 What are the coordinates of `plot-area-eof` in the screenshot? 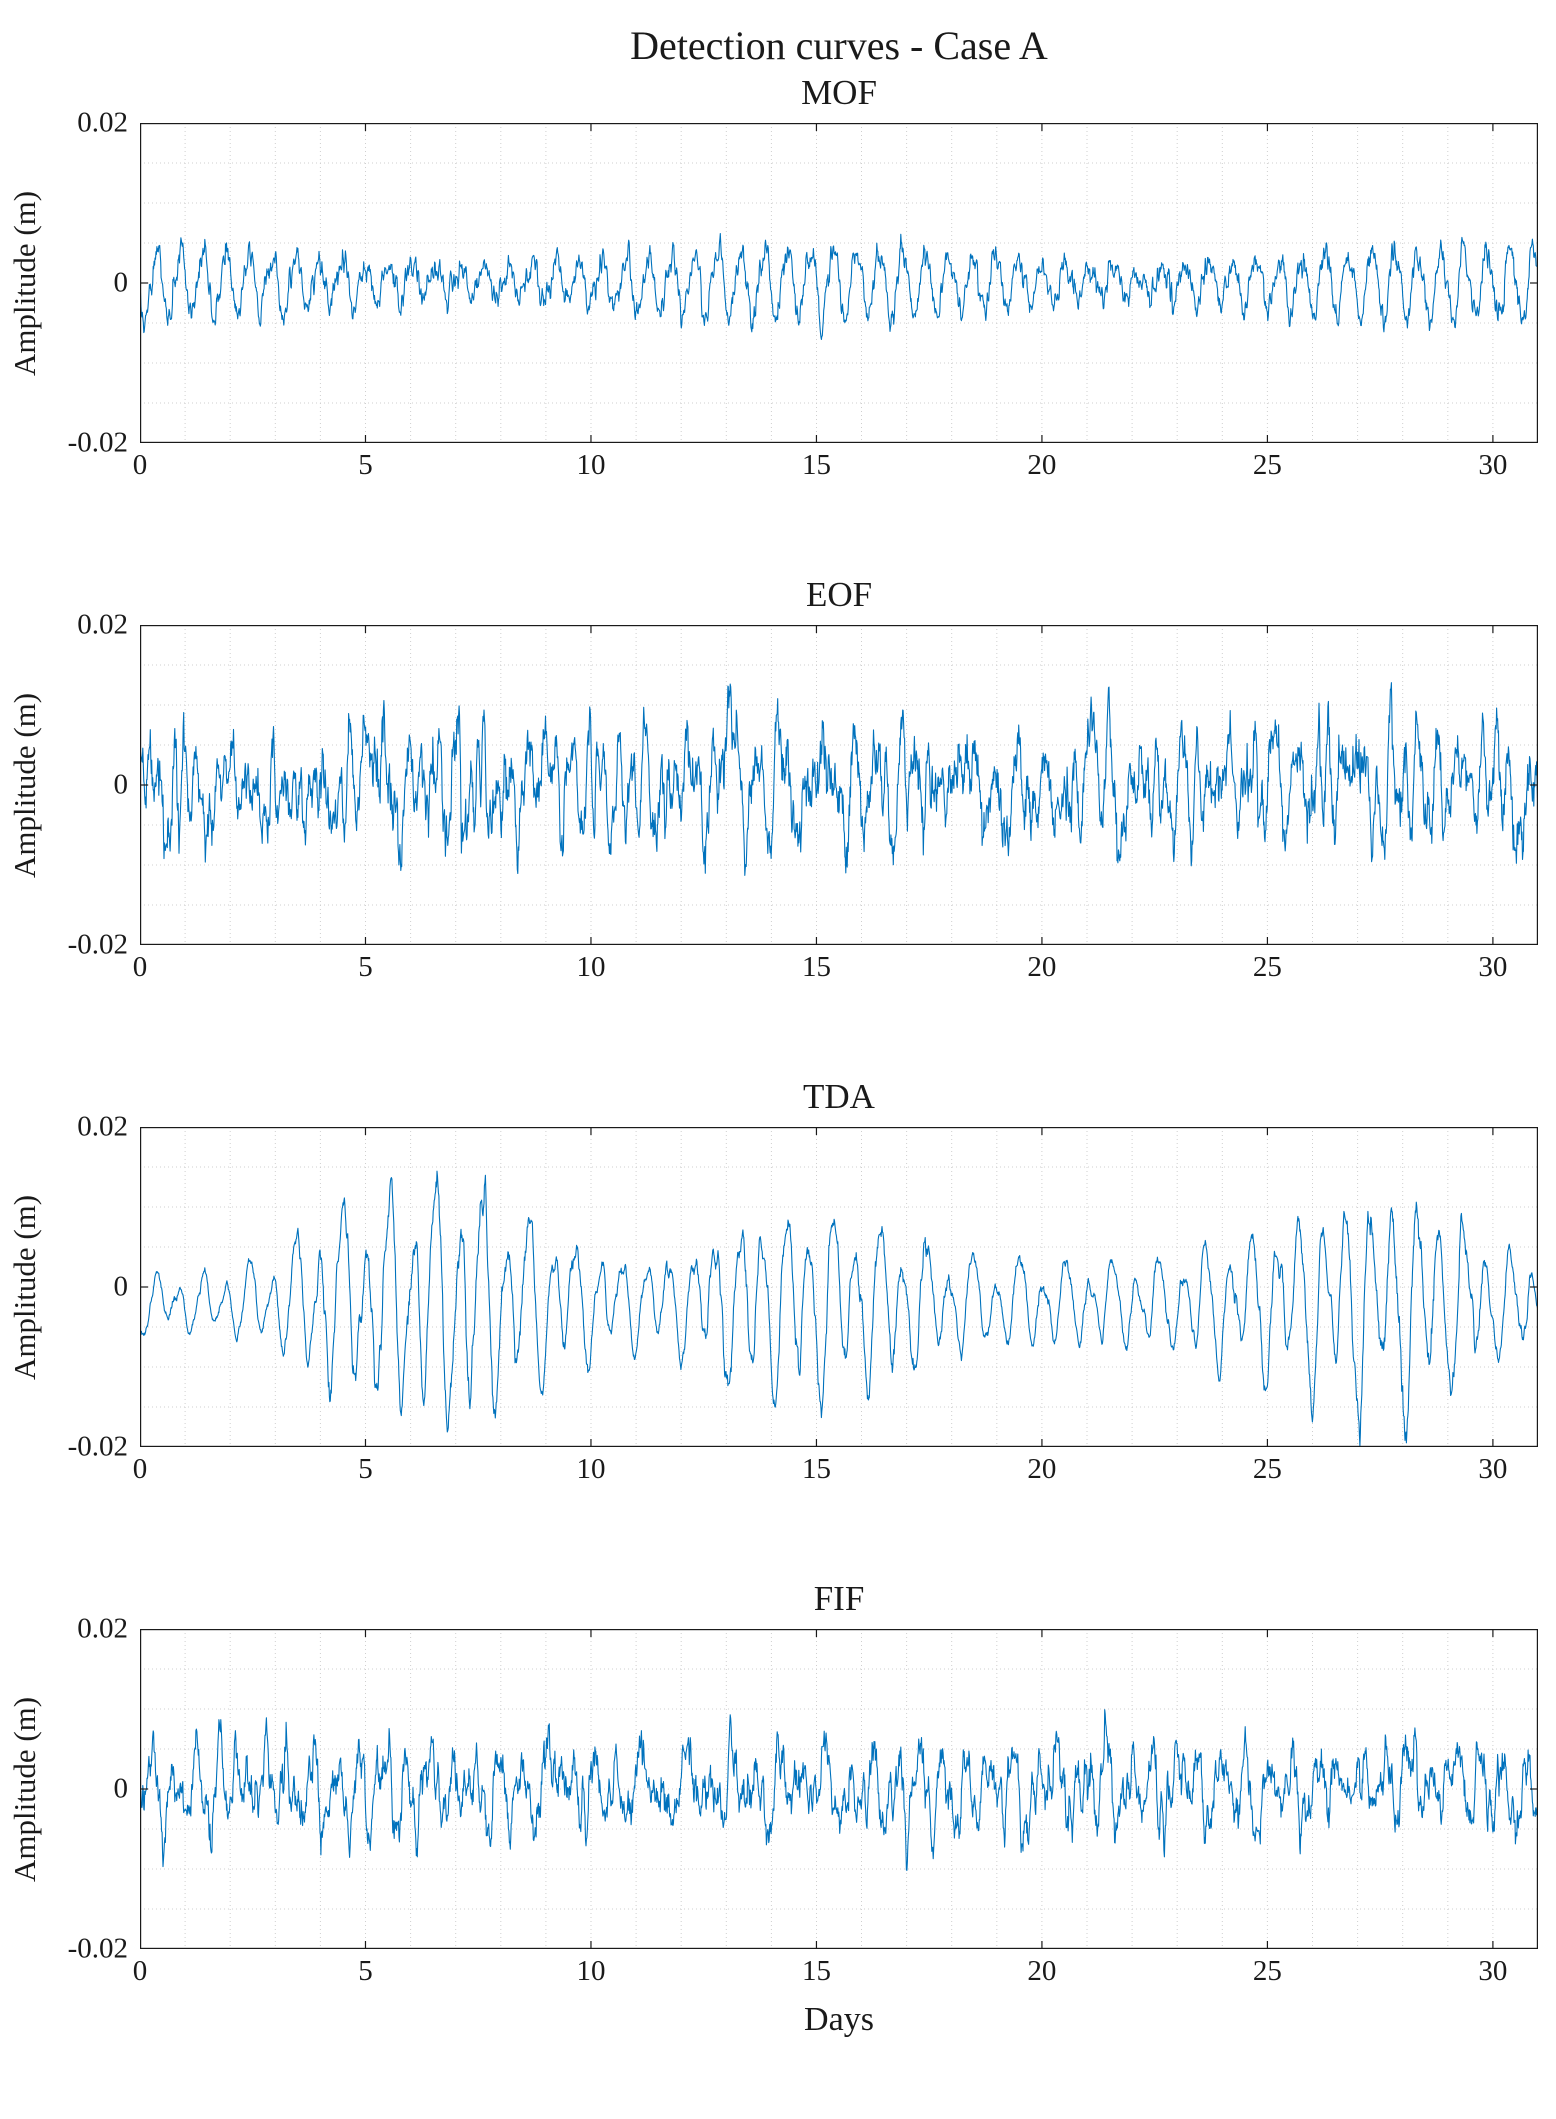 It's located at (839, 785).